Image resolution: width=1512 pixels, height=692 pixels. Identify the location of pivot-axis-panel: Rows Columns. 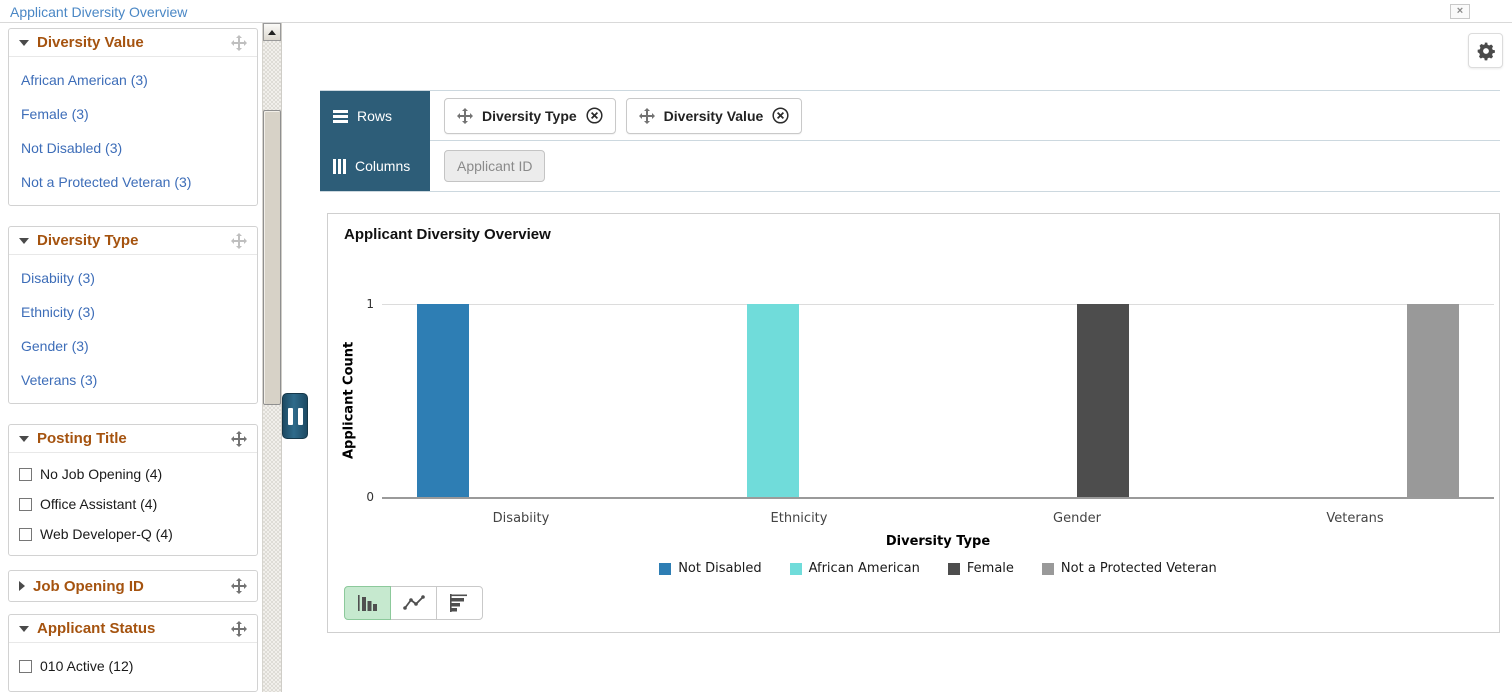
(375, 141).